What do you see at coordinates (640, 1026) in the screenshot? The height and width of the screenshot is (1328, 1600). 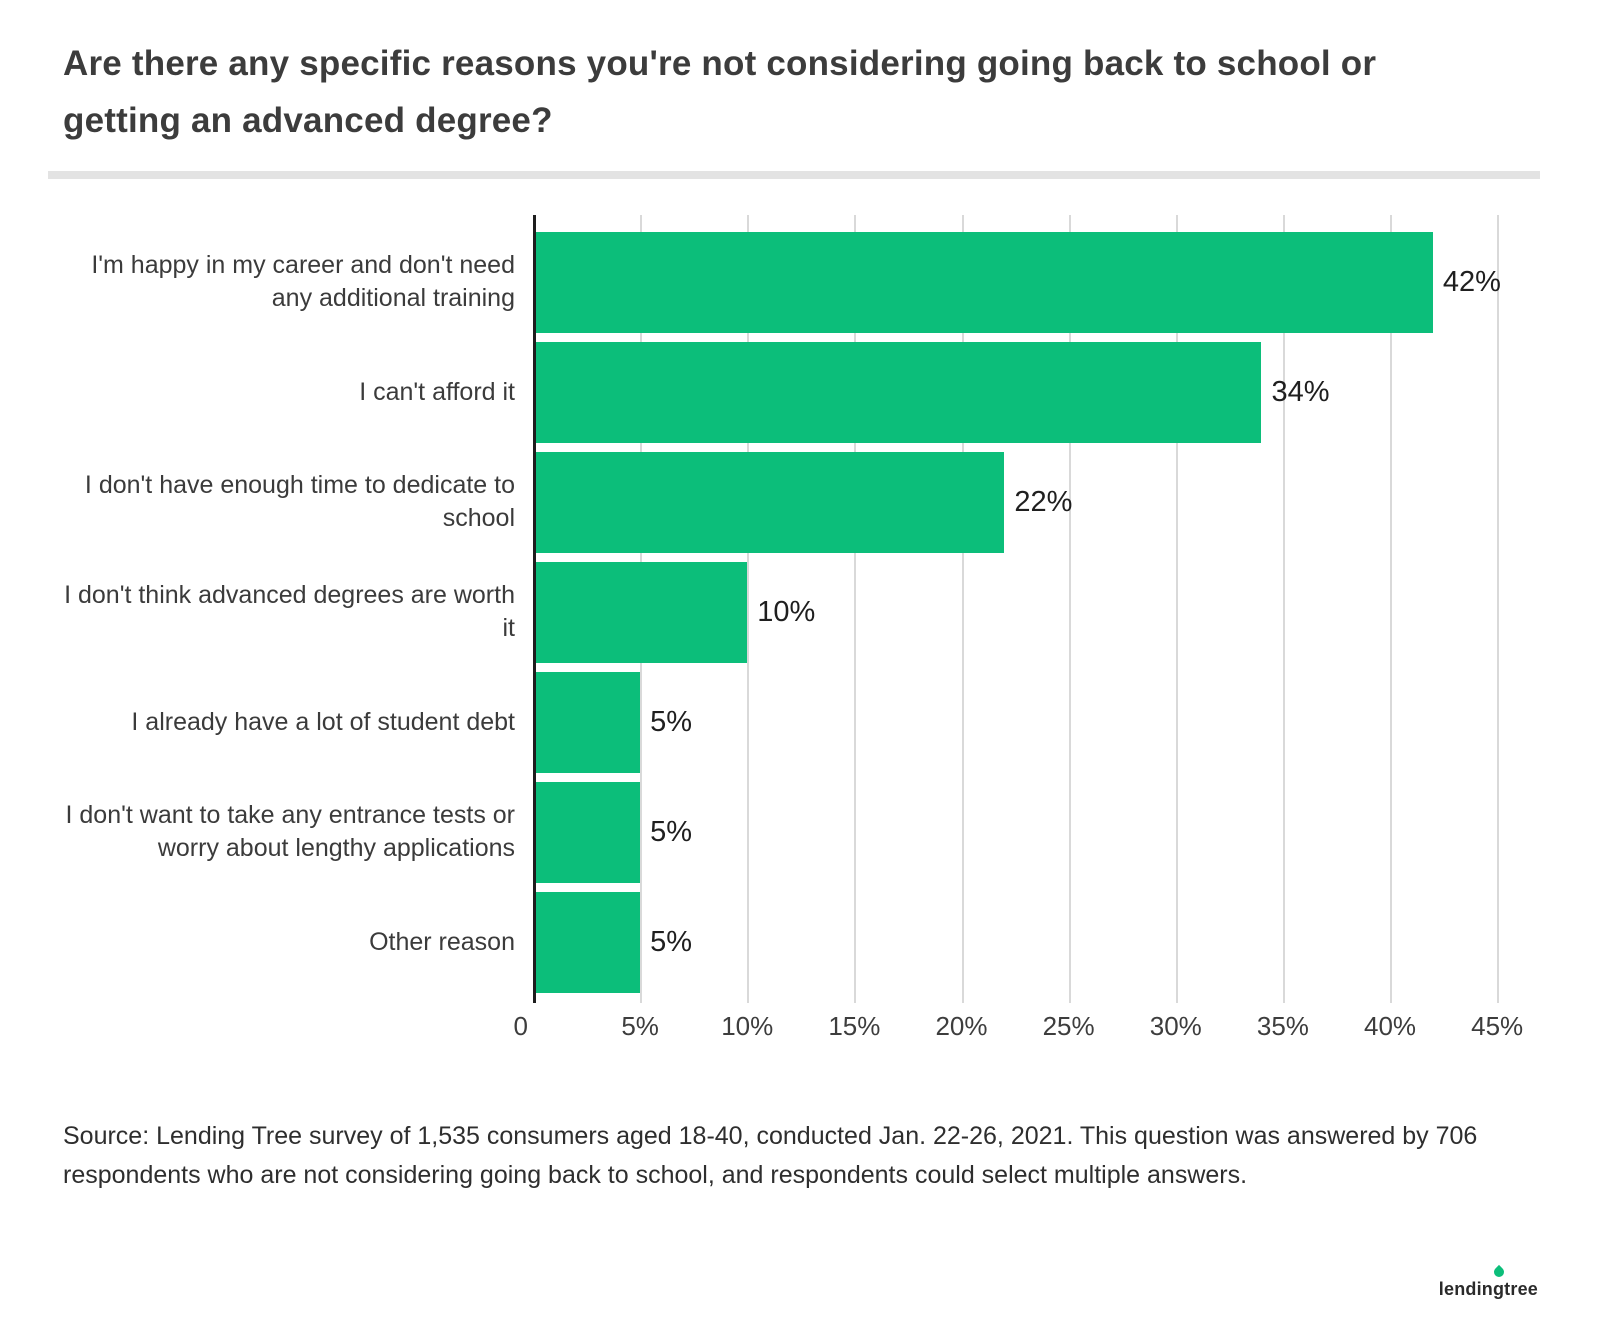 I see `x-tick-label: 5%` at bounding box center [640, 1026].